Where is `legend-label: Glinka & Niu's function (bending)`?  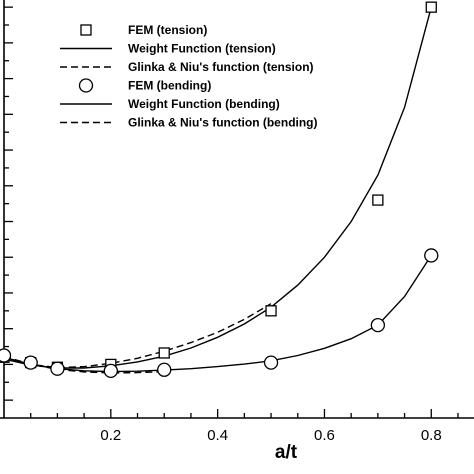
legend-label: Glinka & Niu's function (bending) is located at coordinates (223, 123).